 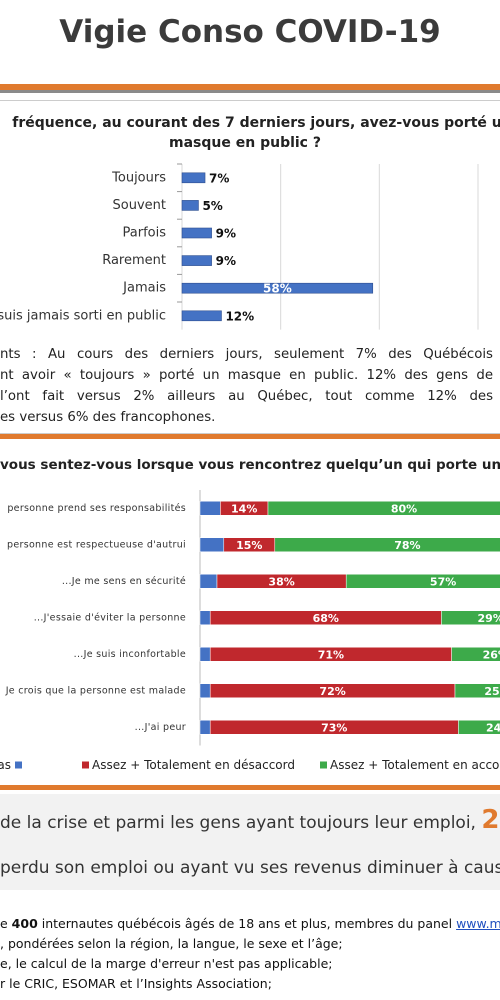 What do you see at coordinates (124, 581) in the screenshot?
I see `y-tick-label: ...Je me sens en sécurité` at bounding box center [124, 581].